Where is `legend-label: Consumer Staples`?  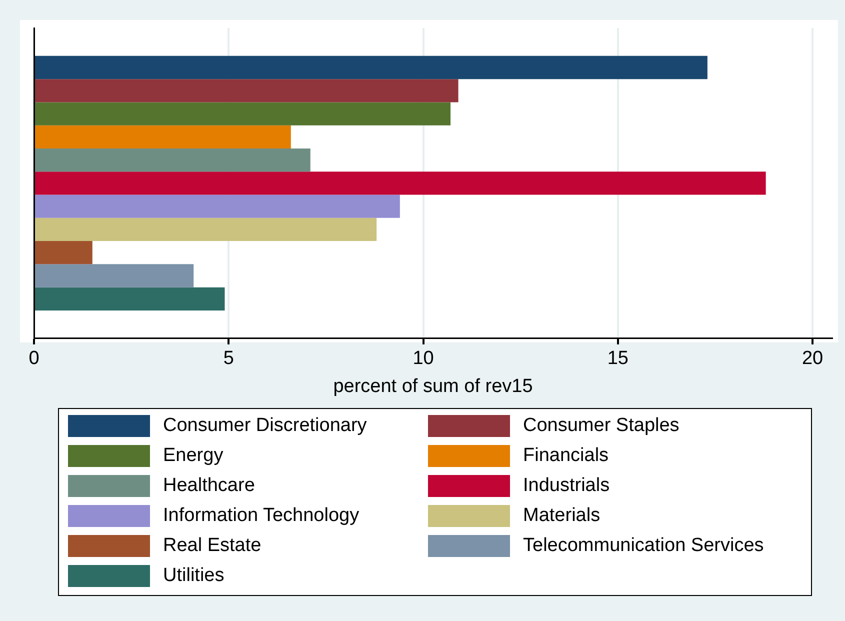 legend-label: Consumer Staples is located at coordinates (601, 426).